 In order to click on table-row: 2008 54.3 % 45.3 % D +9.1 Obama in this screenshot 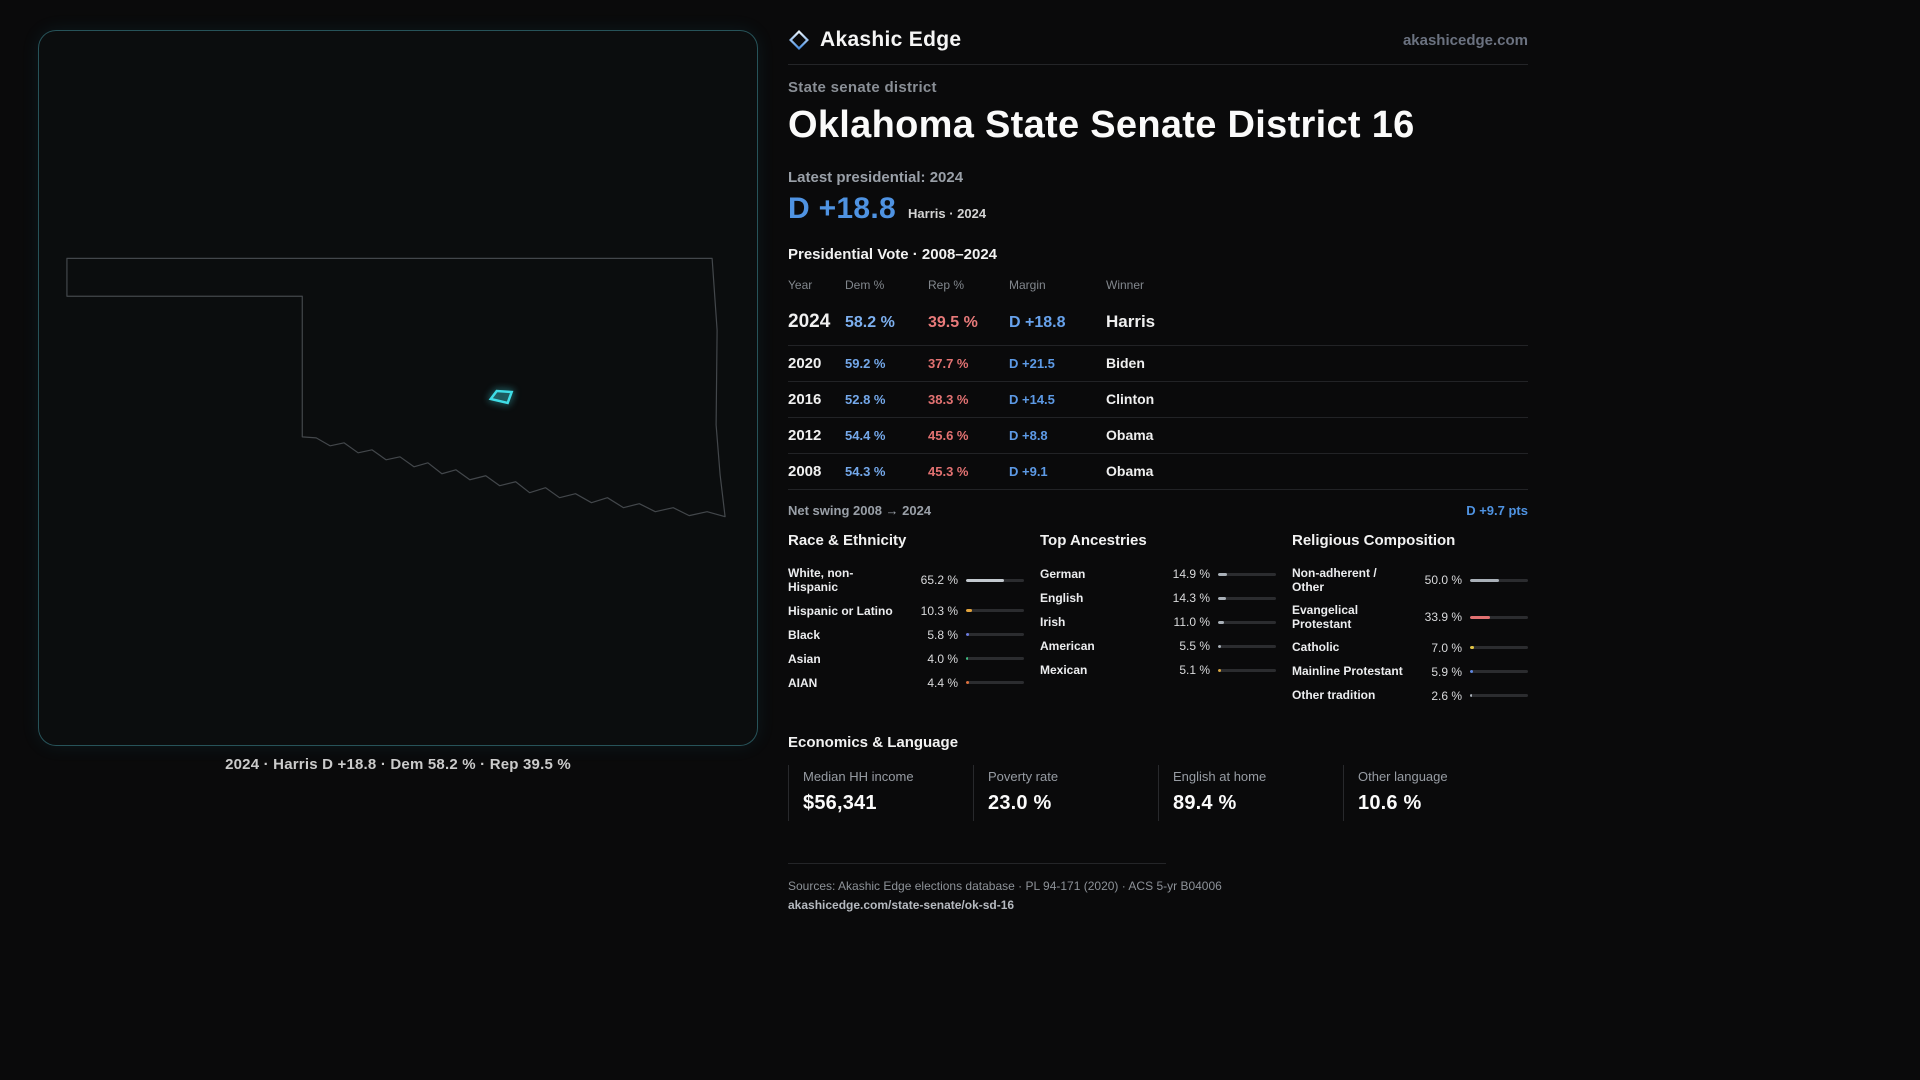, I will do `click(1158, 472)`.